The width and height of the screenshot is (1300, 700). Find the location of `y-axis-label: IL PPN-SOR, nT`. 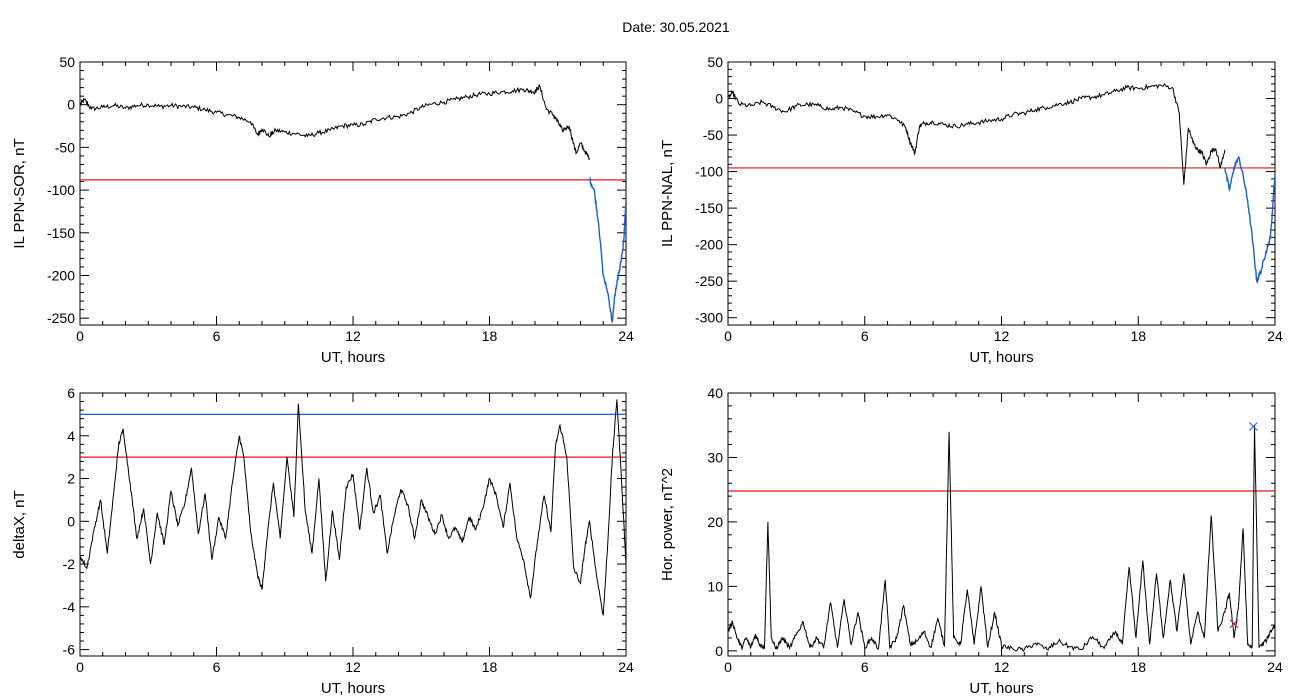

y-axis-label: IL PPN-SOR, nT is located at coordinates (19, 193).